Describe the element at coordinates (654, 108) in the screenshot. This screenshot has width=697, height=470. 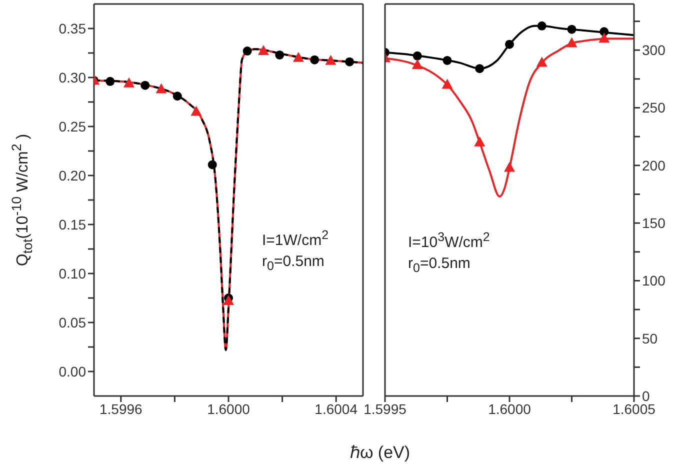
I see `y2-tick-label: 250` at that location.